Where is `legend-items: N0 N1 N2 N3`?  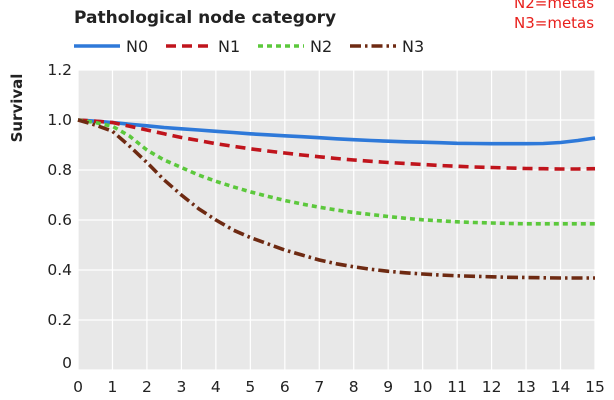 legend-items: N0 N1 N2 N3 is located at coordinates (249, 46).